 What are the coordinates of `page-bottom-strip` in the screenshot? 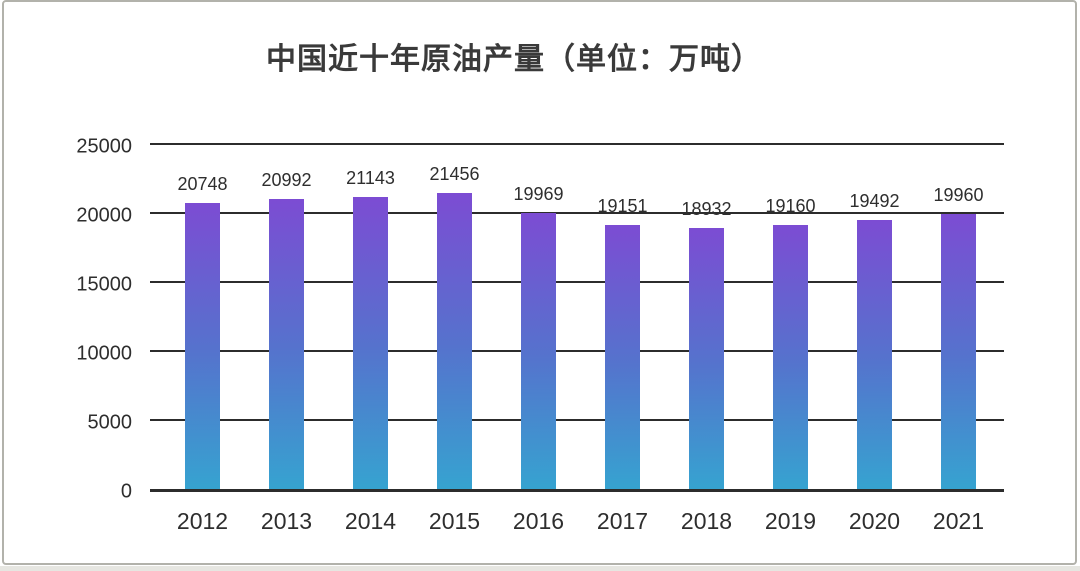 It's located at (540, 568).